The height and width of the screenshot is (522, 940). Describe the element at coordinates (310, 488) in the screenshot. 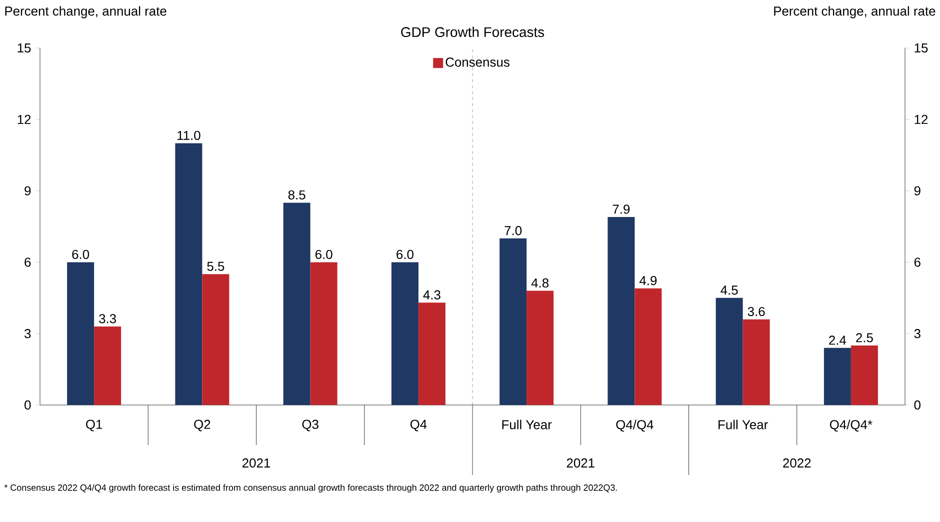

I see `text: * Consensus 2022 Q4/Q4 growth forecast is estimated from consensus annual growth forecasts through 2022 and quarterly growth paths through 2022Q3.` at that location.